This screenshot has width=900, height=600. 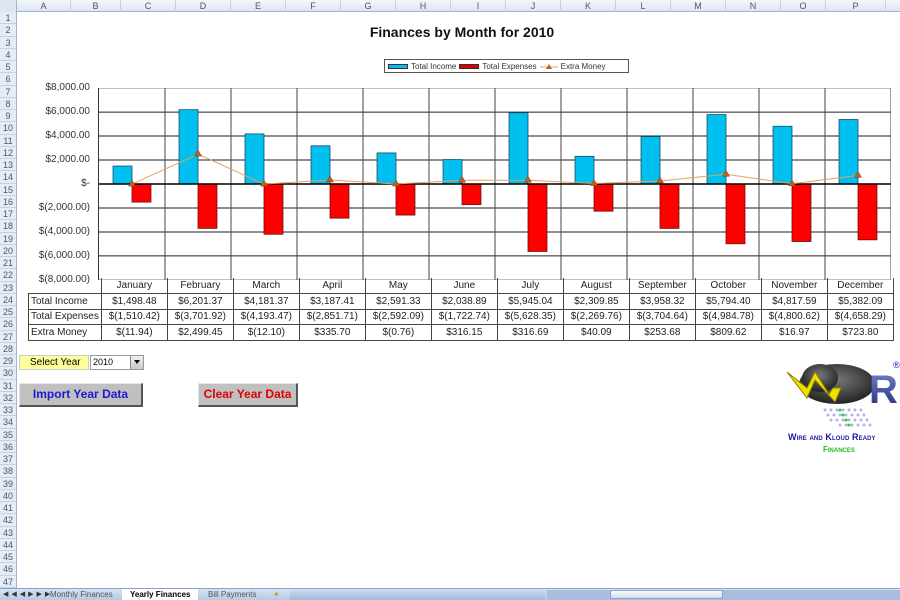 What do you see at coordinates (8, 79) in the screenshot?
I see `row-header: 6` at bounding box center [8, 79].